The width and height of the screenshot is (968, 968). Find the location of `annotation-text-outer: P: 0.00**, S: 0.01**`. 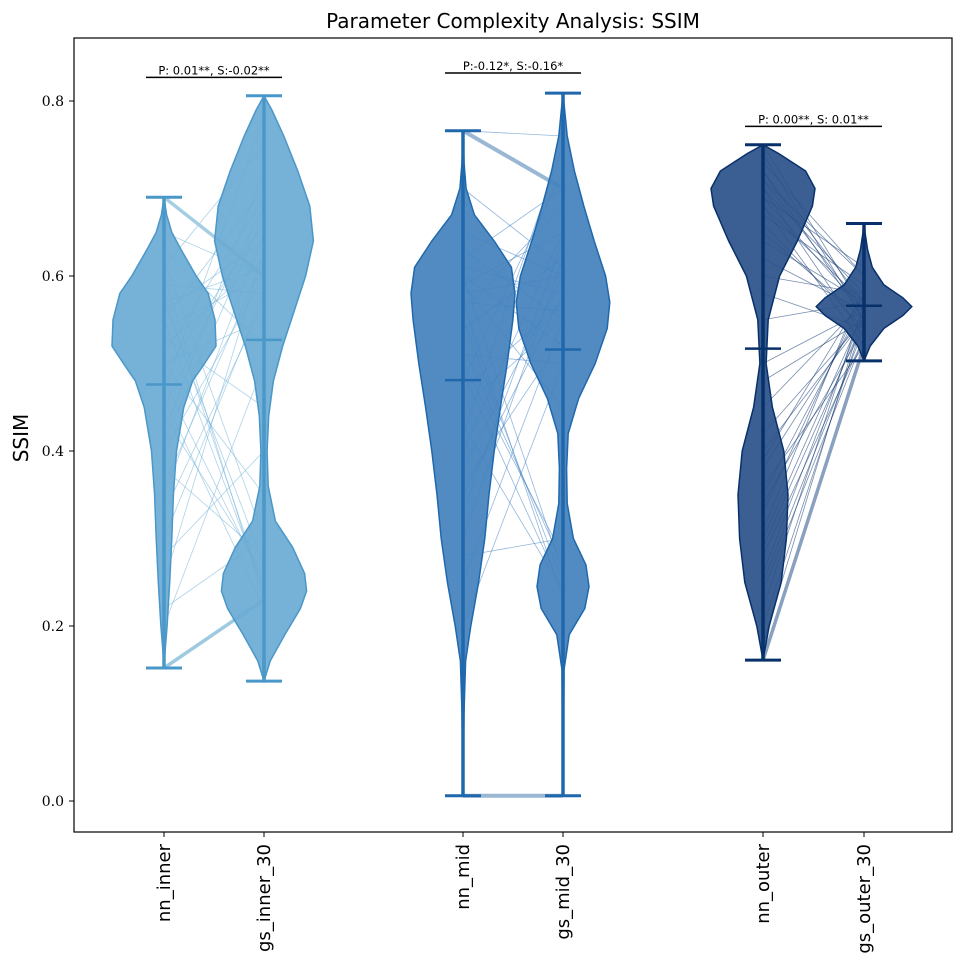

annotation-text-outer: P: 0.00**, S: 0.01** is located at coordinates (813, 119).